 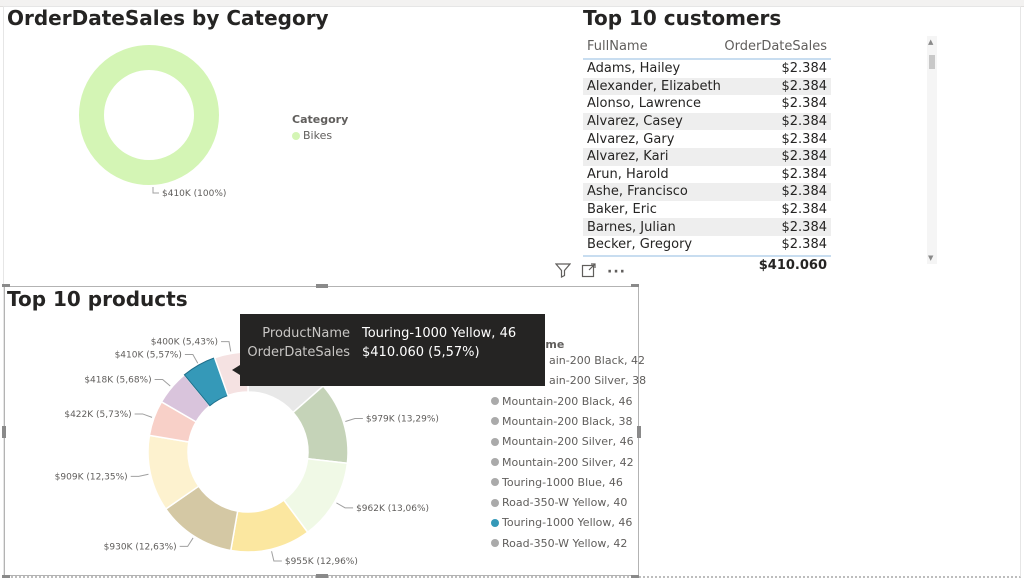 What do you see at coordinates (631, 227) in the screenshot?
I see `cell-fullname: Barnes, Julian` at bounding box center [631, 227].